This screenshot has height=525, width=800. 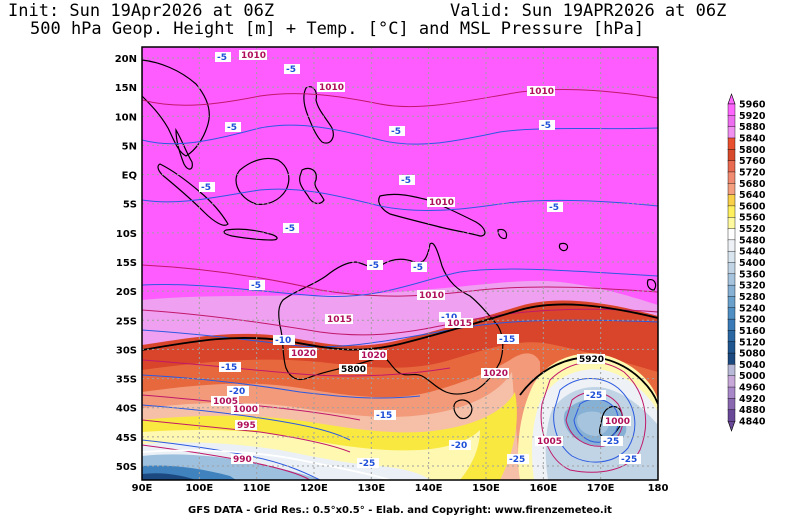 What do you see at coordinates (752, 399) in the screenshot?
I see `colorbar-label: 4920` at bounding box center [752, 399].